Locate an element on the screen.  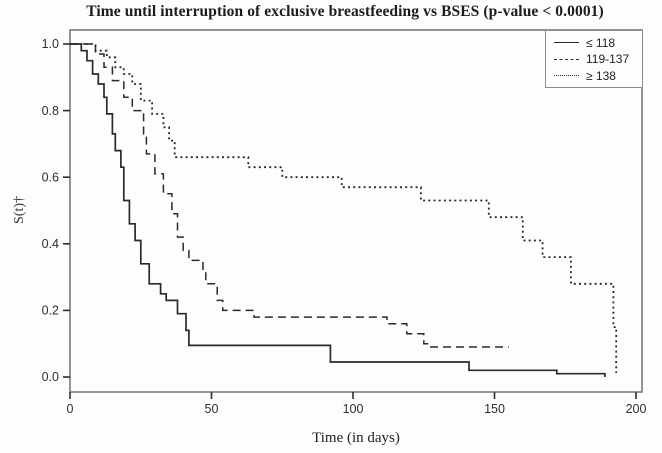
x-tick-label: 50 is located at coordinates (212, 409).